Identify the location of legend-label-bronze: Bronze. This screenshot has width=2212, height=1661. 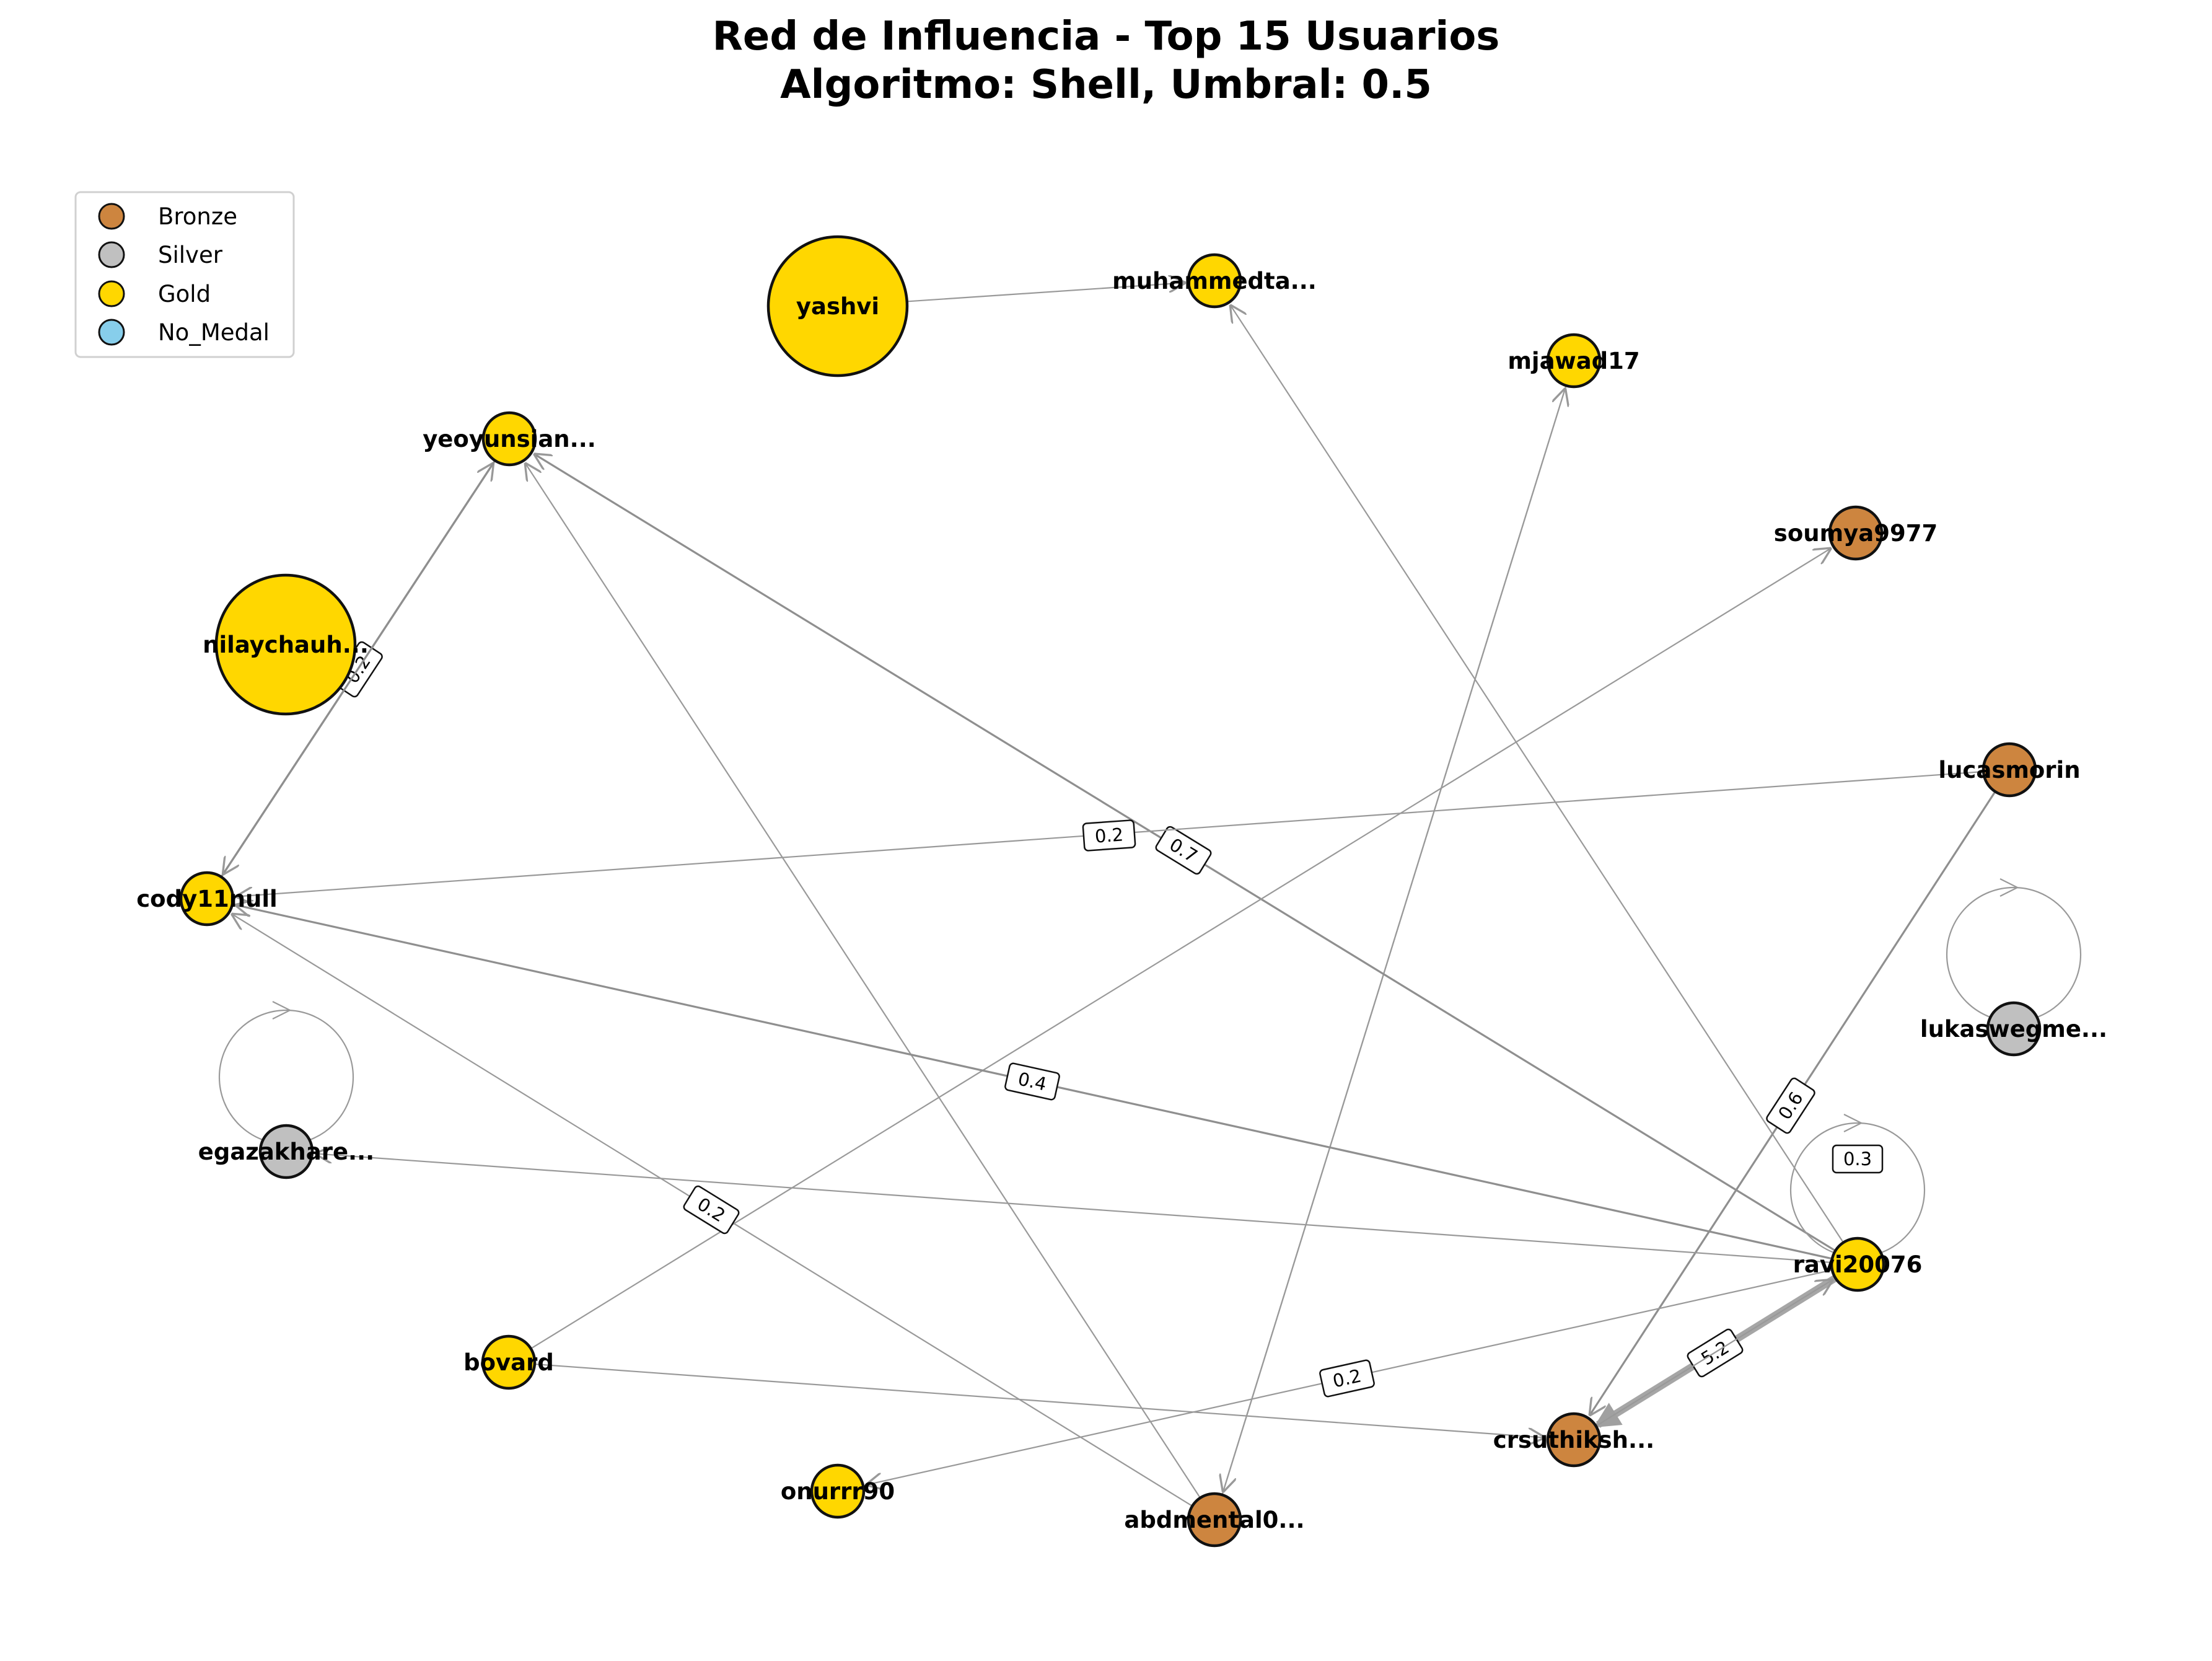
(197, 216).